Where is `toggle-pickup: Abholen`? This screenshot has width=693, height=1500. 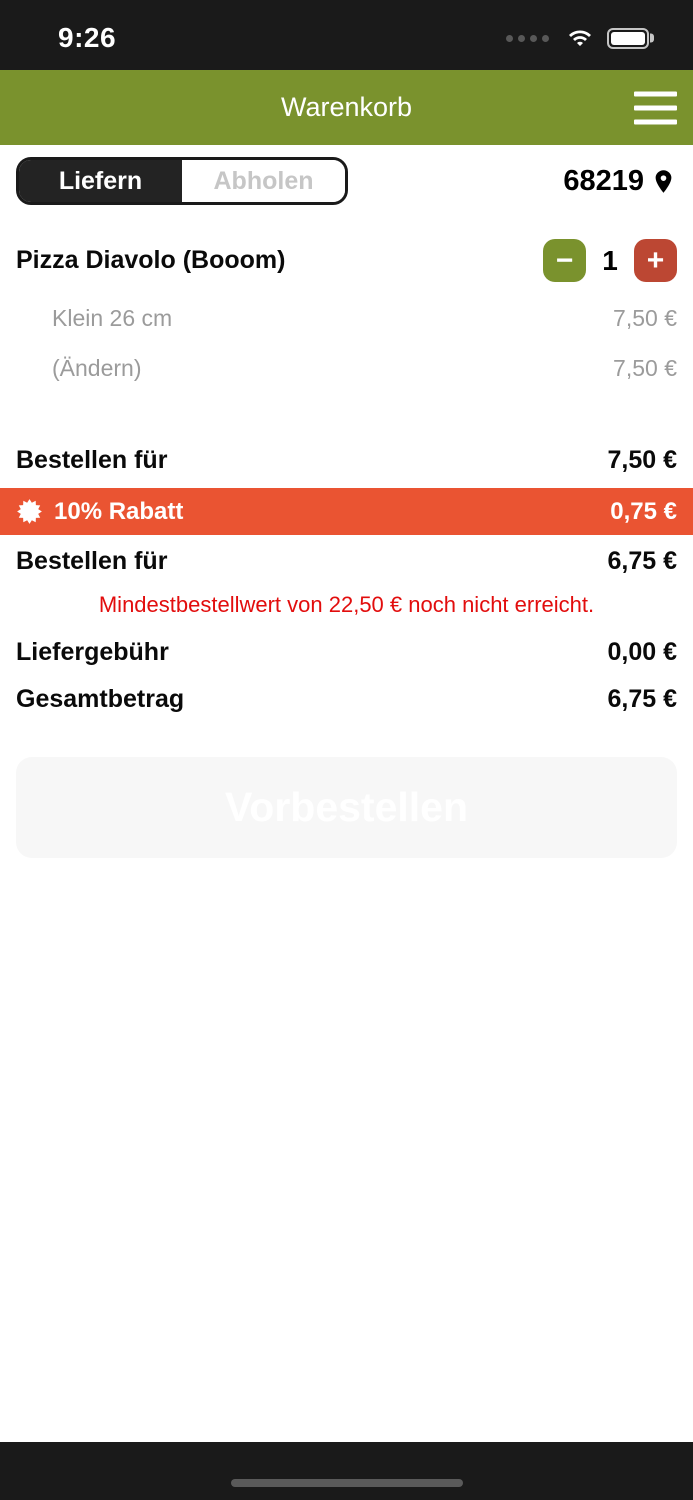 toggle-pickup: Abholen is located at coordinates (263, 181).